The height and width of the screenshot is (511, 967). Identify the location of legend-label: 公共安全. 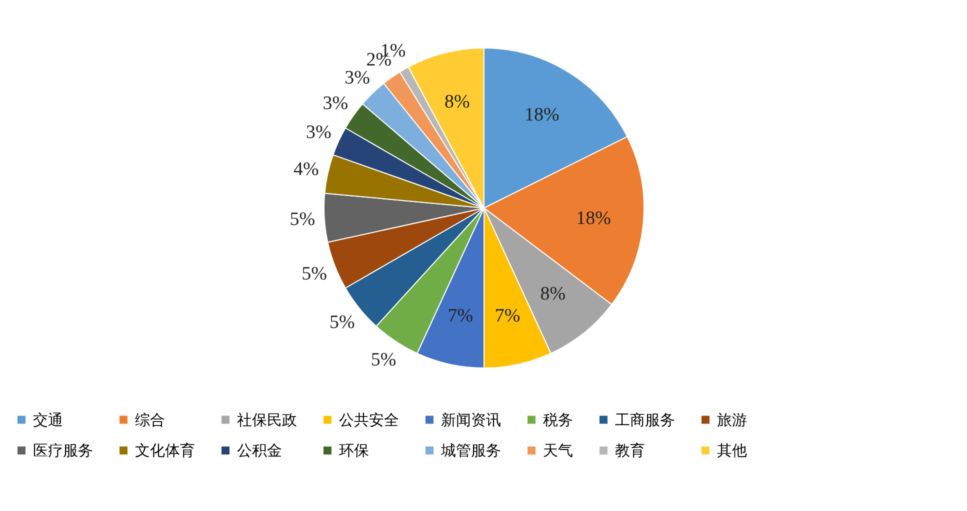
(369, 419).